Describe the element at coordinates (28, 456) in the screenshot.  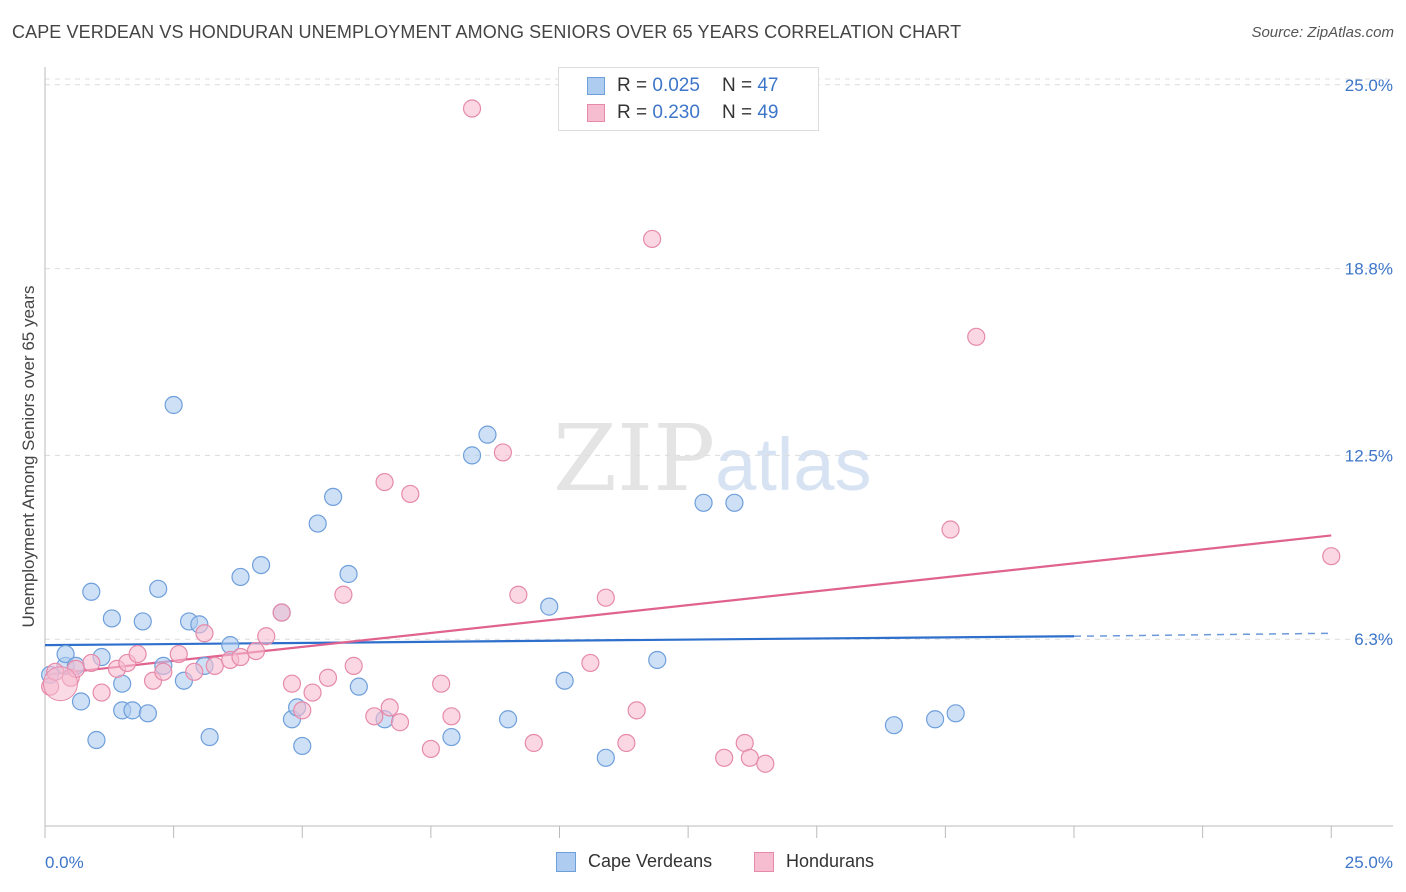
I see `y-axis-title: Unemployment Among Seniors over 65 years` at that location.